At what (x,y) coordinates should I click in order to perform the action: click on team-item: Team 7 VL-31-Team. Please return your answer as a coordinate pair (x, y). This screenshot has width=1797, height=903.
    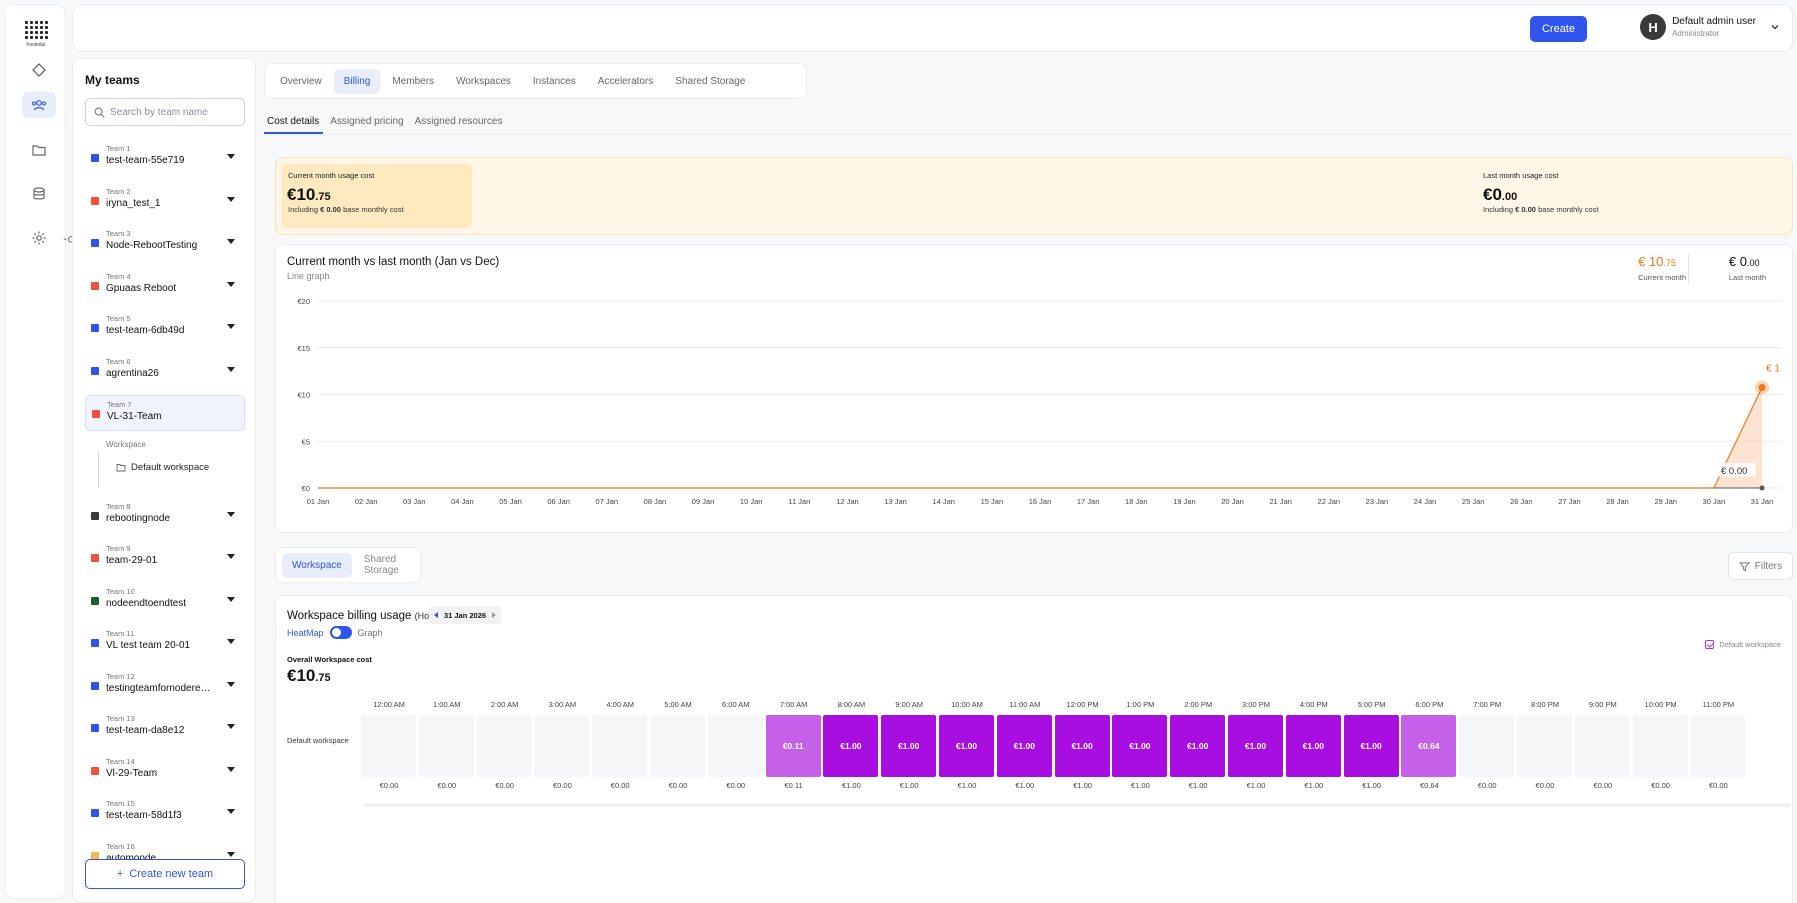
    Looking at the image, I should click on (165, 413).